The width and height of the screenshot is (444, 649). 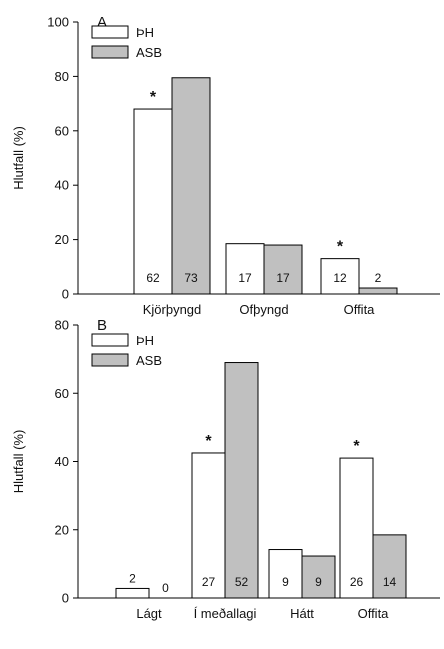 What do you see at coordinates (62, 185) in the screenshot?
I see `p0-y-tick-label: 40` at bounding box center [62, 185].